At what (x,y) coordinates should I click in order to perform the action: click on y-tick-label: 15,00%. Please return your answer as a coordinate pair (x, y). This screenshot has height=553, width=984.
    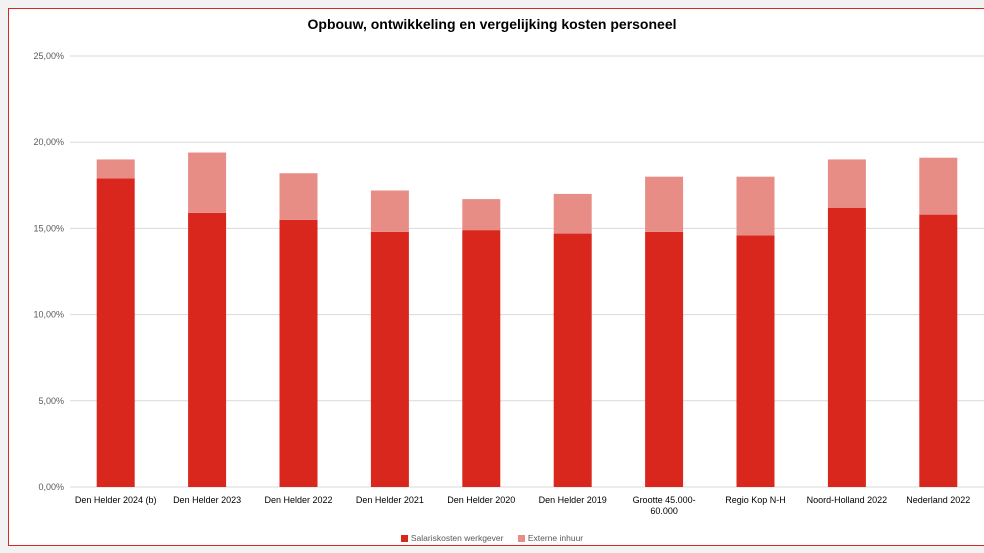
    Looking at the image, I should click on (48, 228).